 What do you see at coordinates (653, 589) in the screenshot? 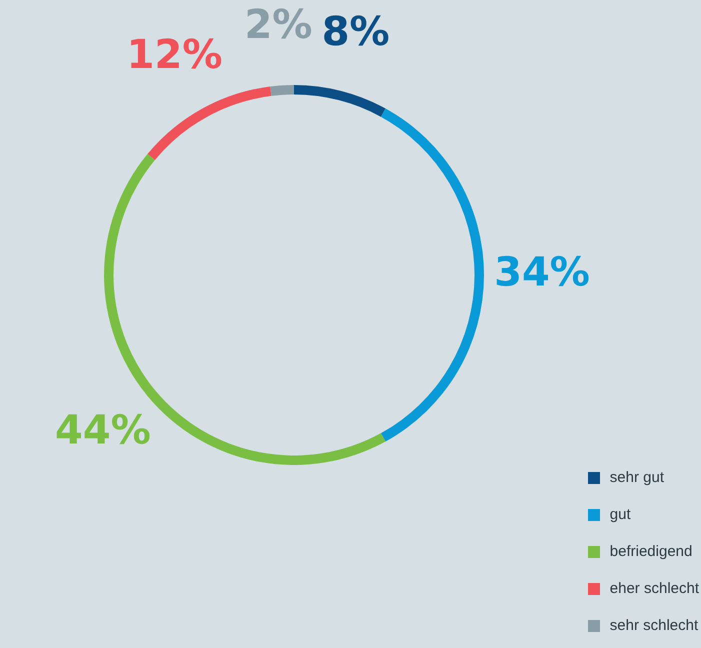
I see `legend-label: eher schlecht` at bounding box center [653, 589].